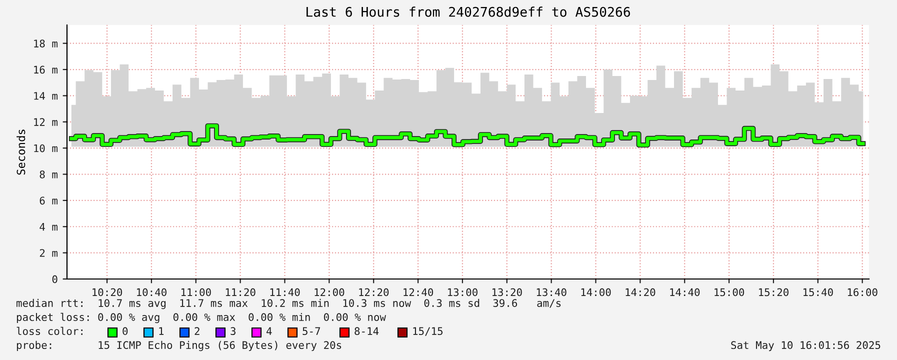  I want to click on y-tick-label: 12 m, so click(46, 122).